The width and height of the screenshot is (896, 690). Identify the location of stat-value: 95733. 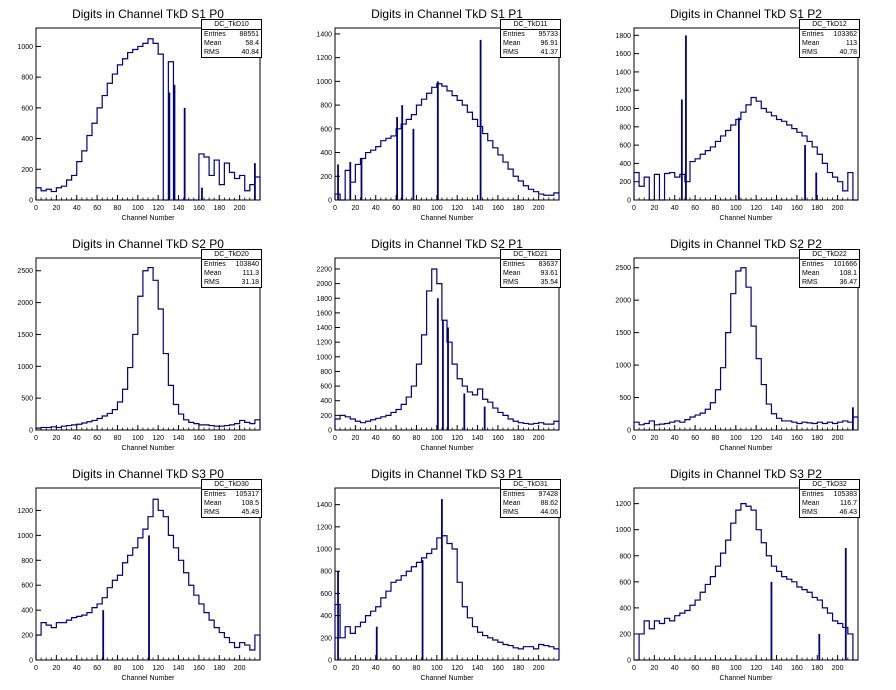
(548, 34).